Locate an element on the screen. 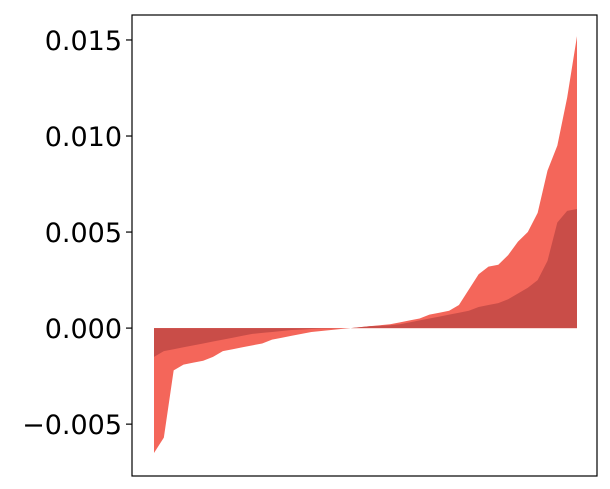 Image resolution: width=610 pixels, height=489 pixels. y-tick-label: 0.000 is located at coordinates (83, 329).